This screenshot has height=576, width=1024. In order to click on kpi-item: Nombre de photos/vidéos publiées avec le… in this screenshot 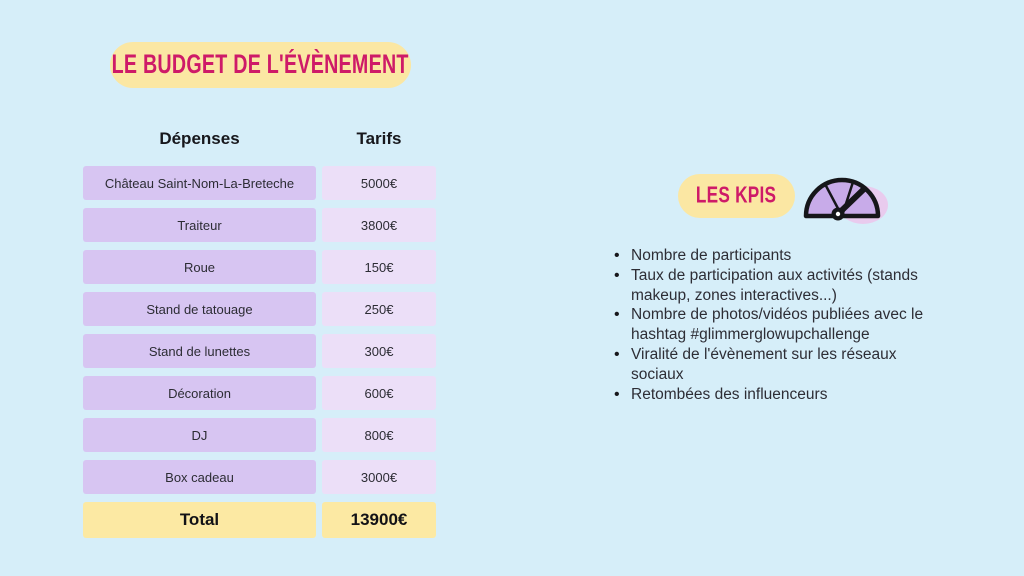, I will do `click(780, 325)`.